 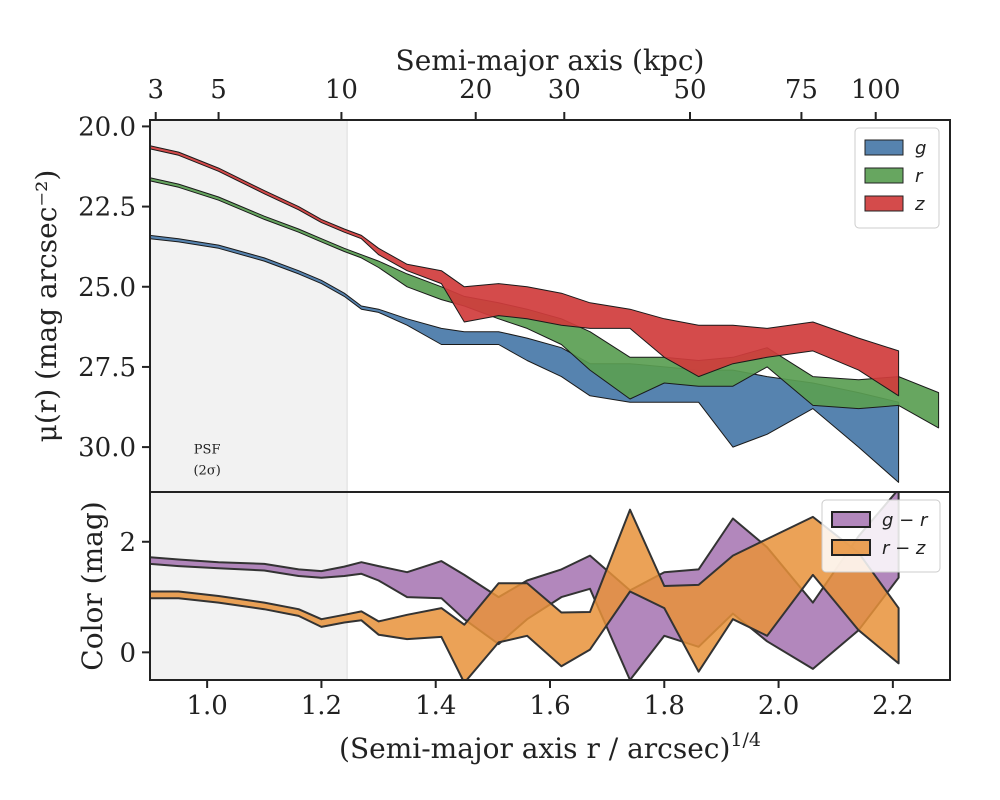 I want to click on kpc-tick-label: 5, so click(x=218, y=90).